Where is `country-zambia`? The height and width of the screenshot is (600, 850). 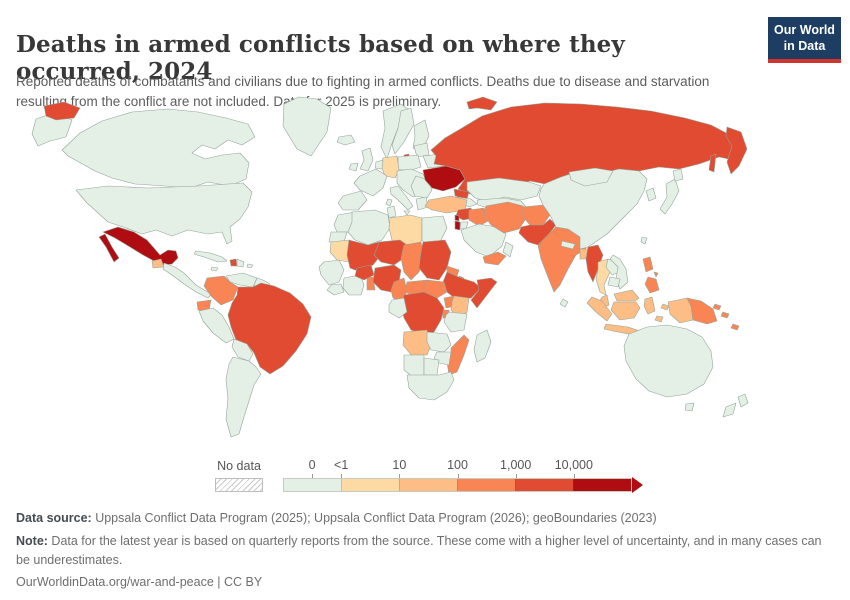 country-zambia is located at coordinates (439, 342).